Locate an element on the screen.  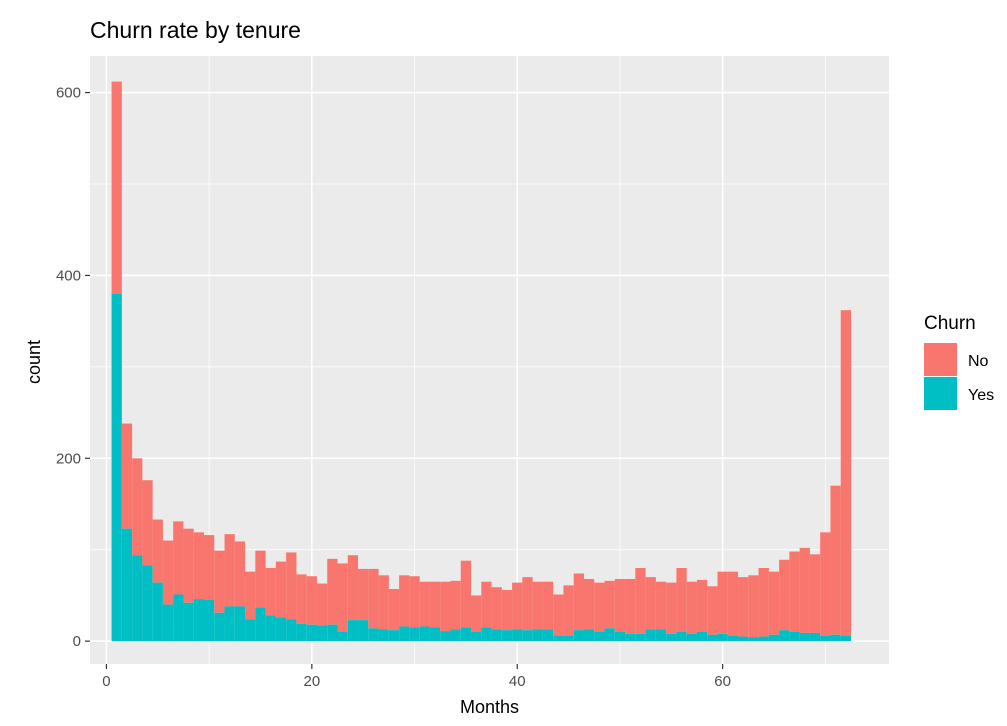
legend-label-no: No is located at coordinates (978, 361).